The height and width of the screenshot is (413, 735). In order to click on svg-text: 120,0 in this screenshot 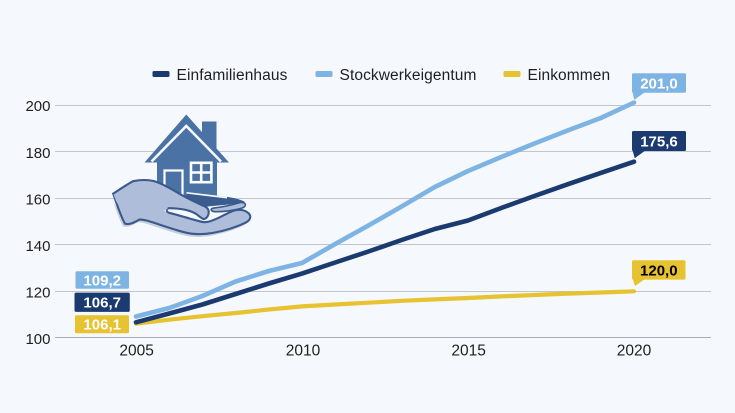, I will do `click(659, 270)`.